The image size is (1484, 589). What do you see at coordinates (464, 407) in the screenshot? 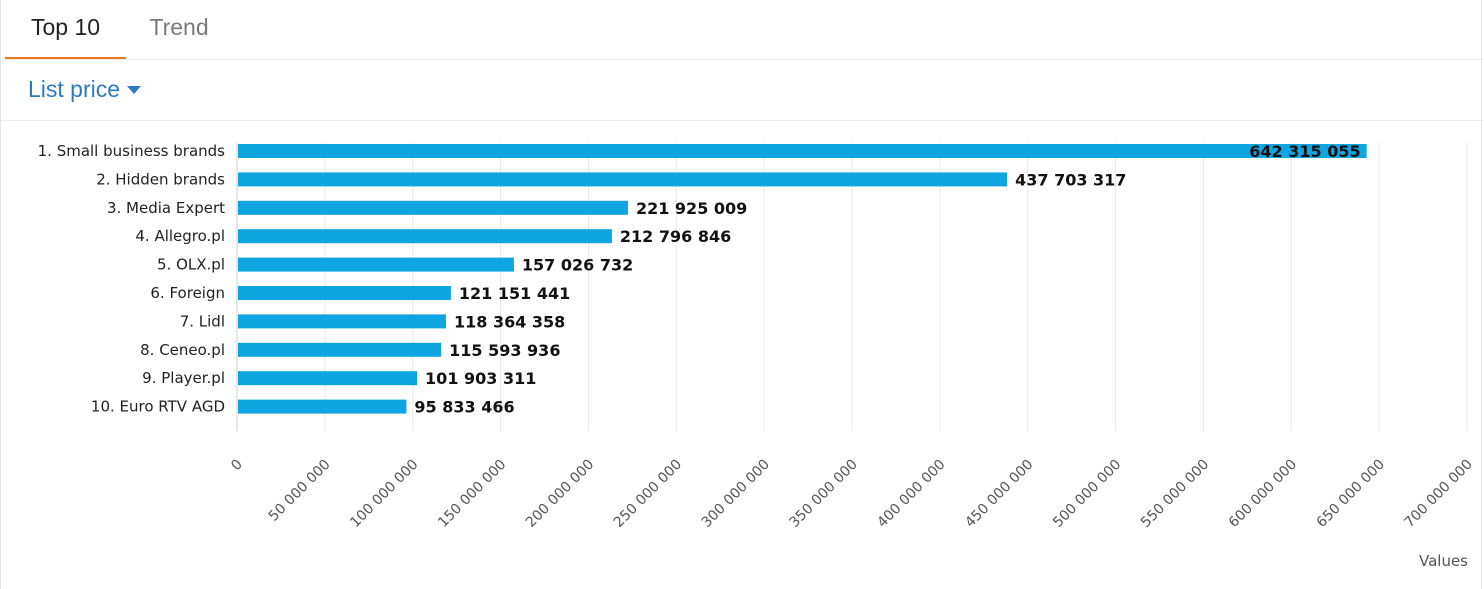
I see `value-label: 95 833 466` at bounding box center [464, 407].